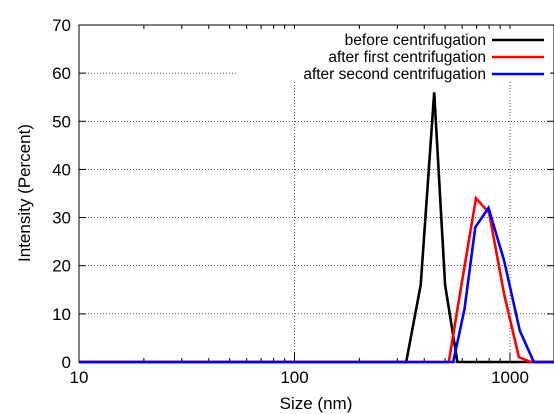  What do you see at coordinates (24, 193) in the screenshot?
I see `y-axis-title: Intensity (Percent)` at bounding box center [24, 193].